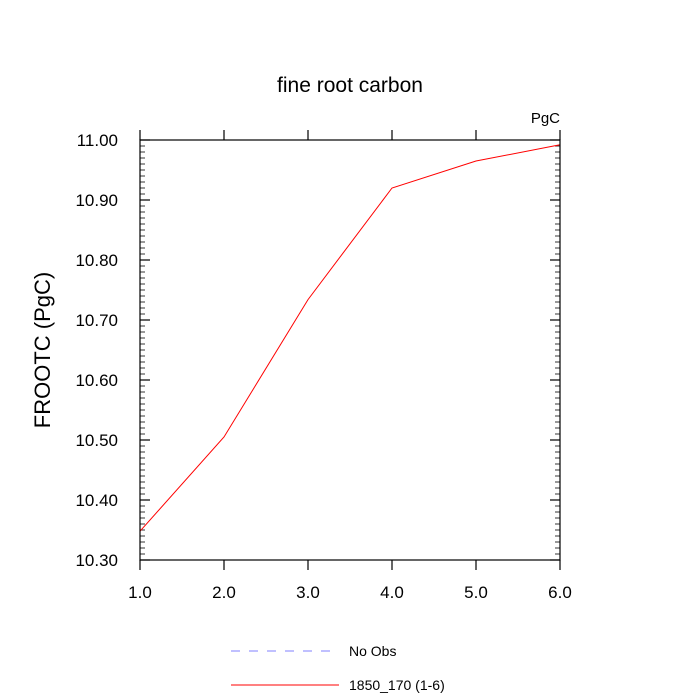 The height and width of the screenshot is (700, 700). I want to click on y-tick-label-7: 11.00, so click(97, 140).